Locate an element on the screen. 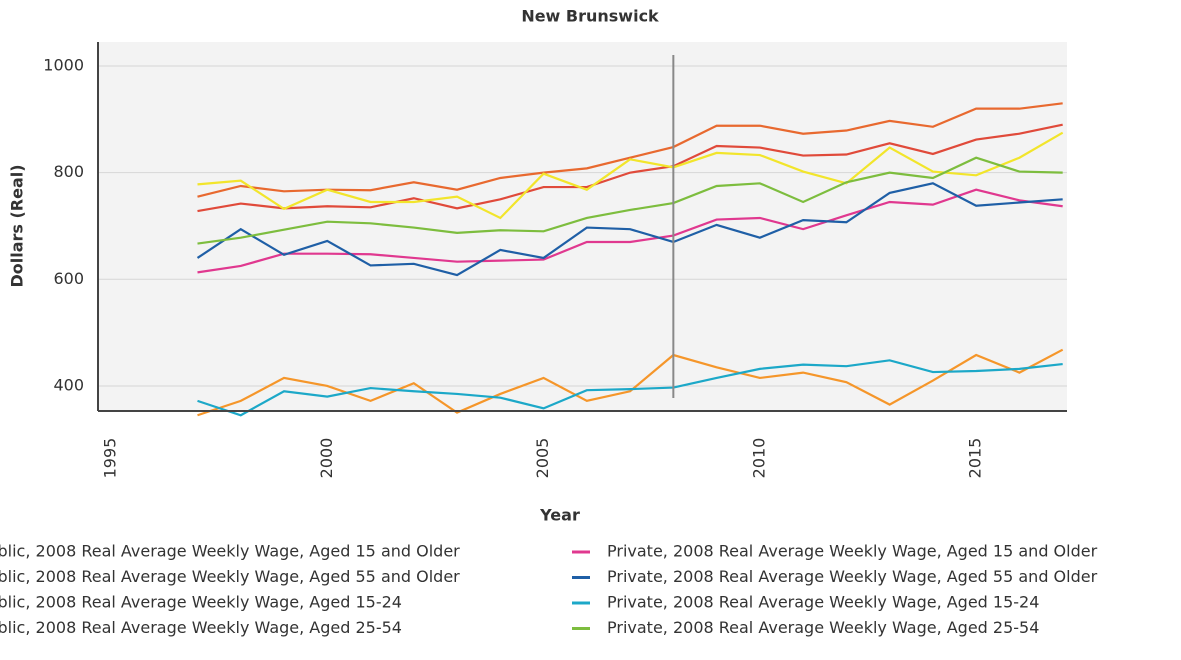 This screenshot has width=1181, height=660. y-tick-label: 1000 is located at coordinates (63, 64).